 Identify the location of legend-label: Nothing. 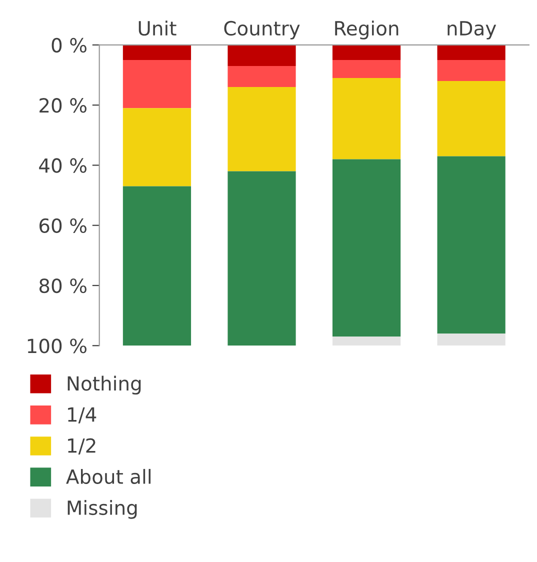
(104, 385).